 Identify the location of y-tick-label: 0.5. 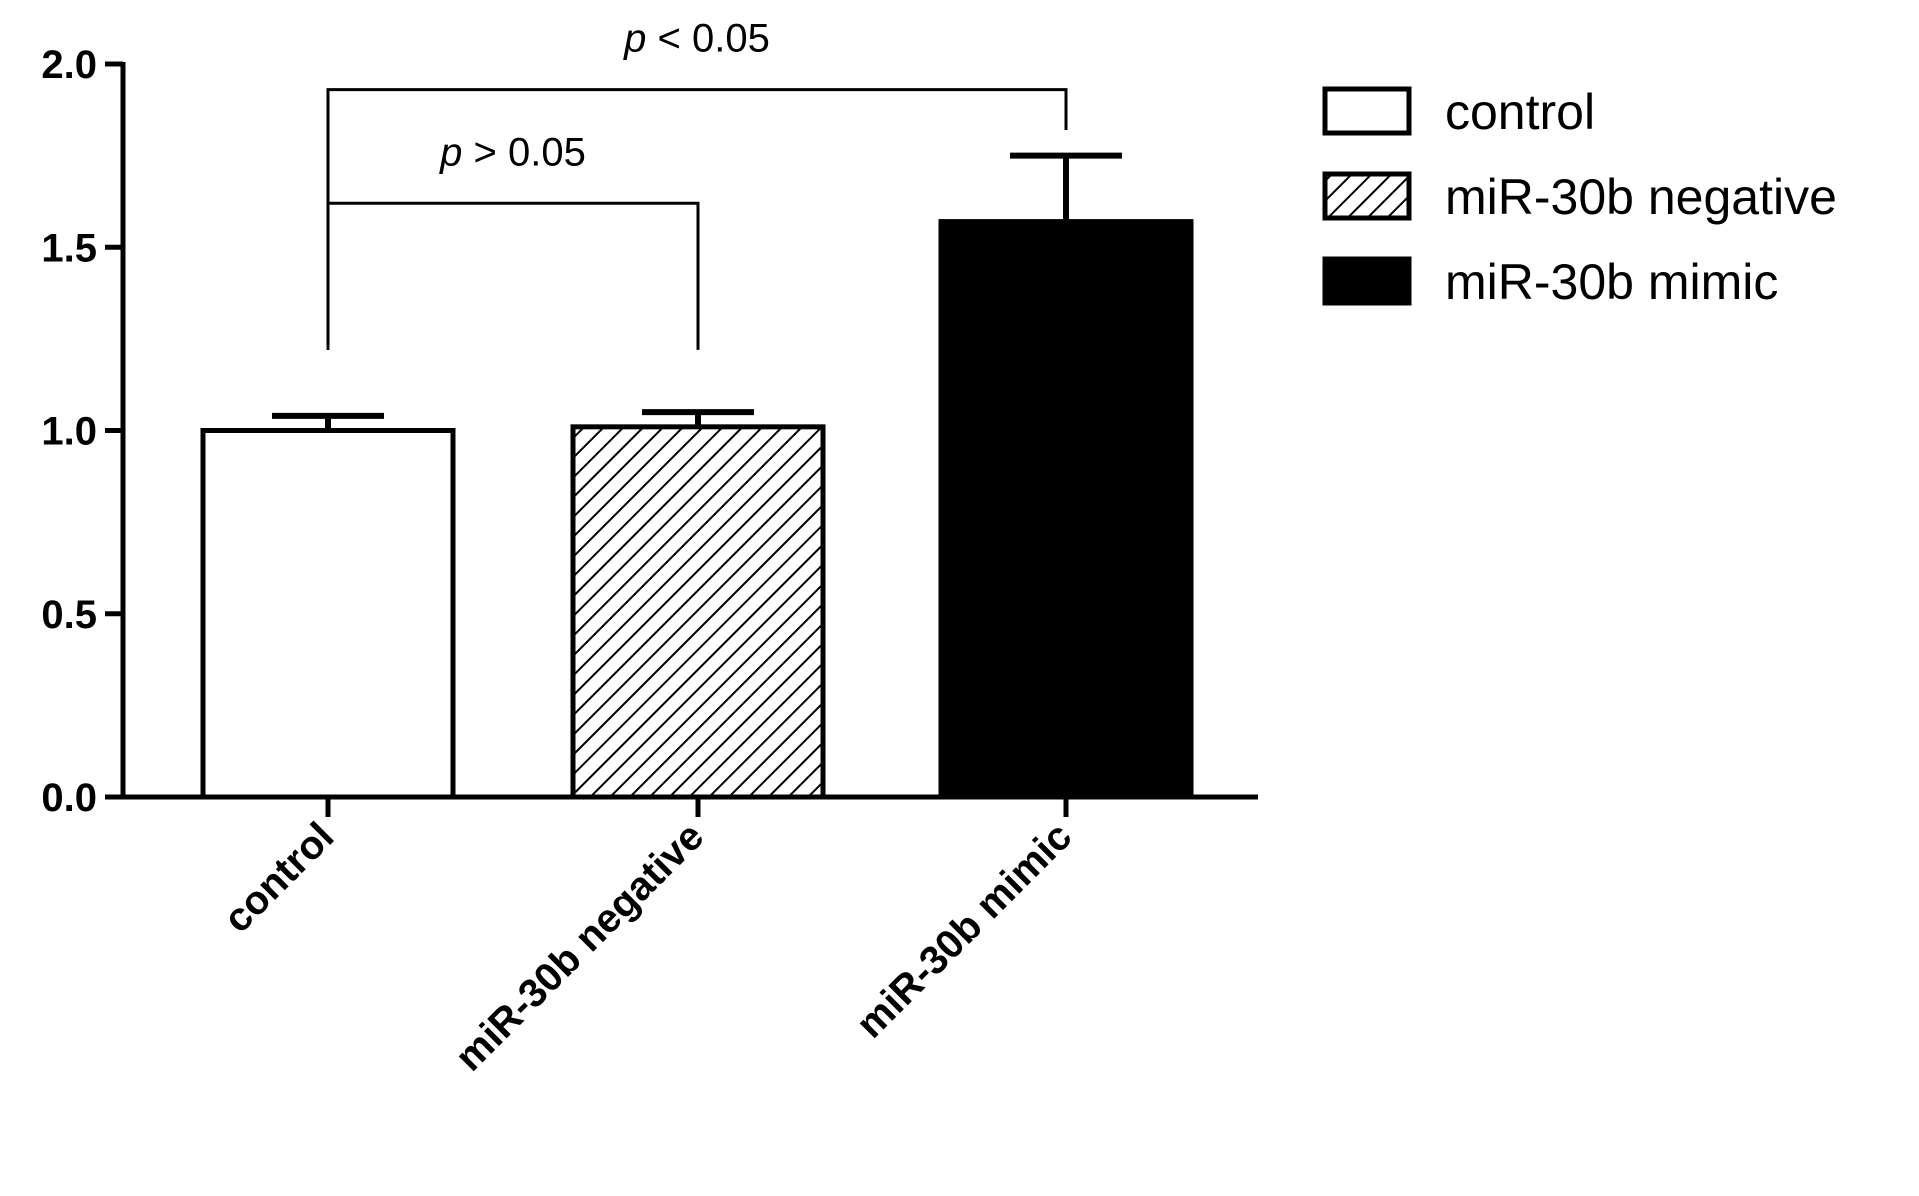
(69, 615).